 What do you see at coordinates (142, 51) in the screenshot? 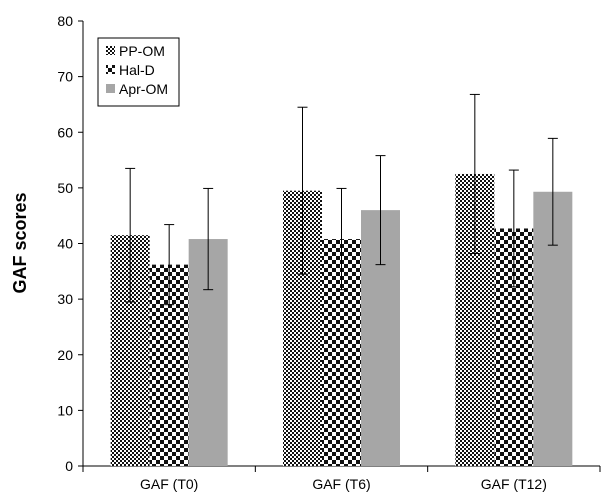
I see `legend-label: PP-OM` at bounding box center [142, 51].